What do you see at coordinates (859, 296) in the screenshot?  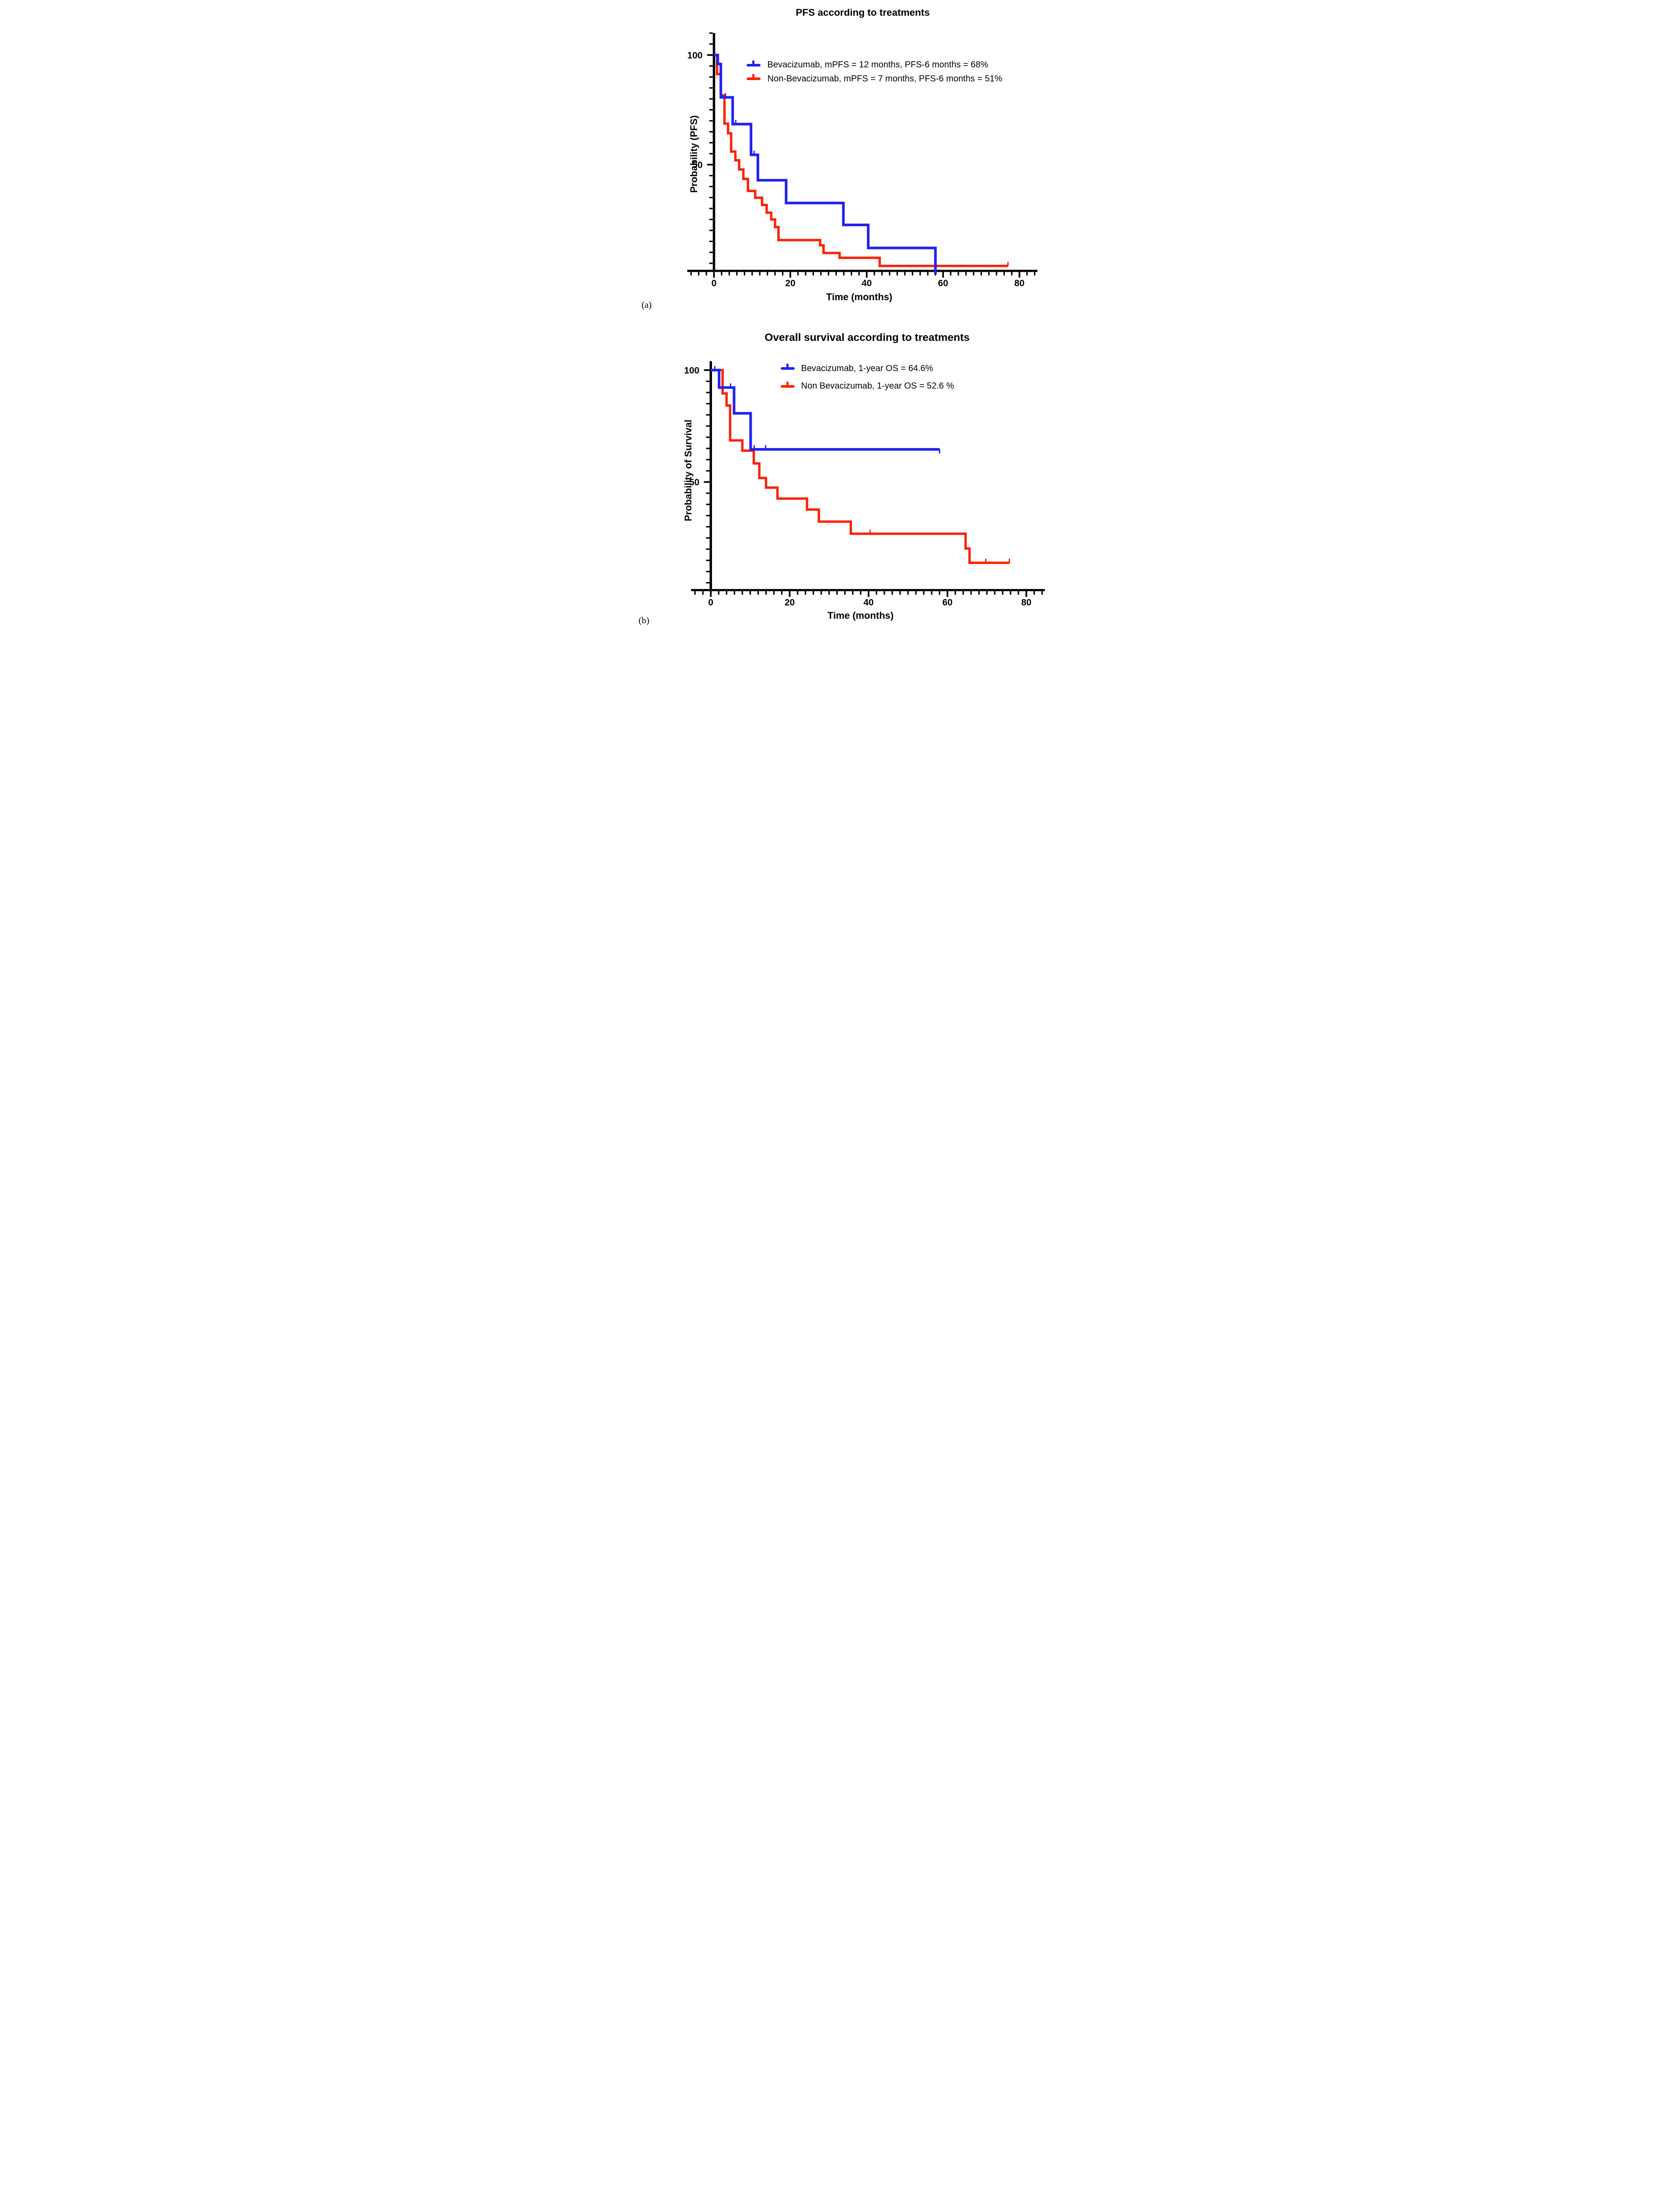 I see `pfs-x-axis-title: Time (months)` at bounding box center [859, 296].